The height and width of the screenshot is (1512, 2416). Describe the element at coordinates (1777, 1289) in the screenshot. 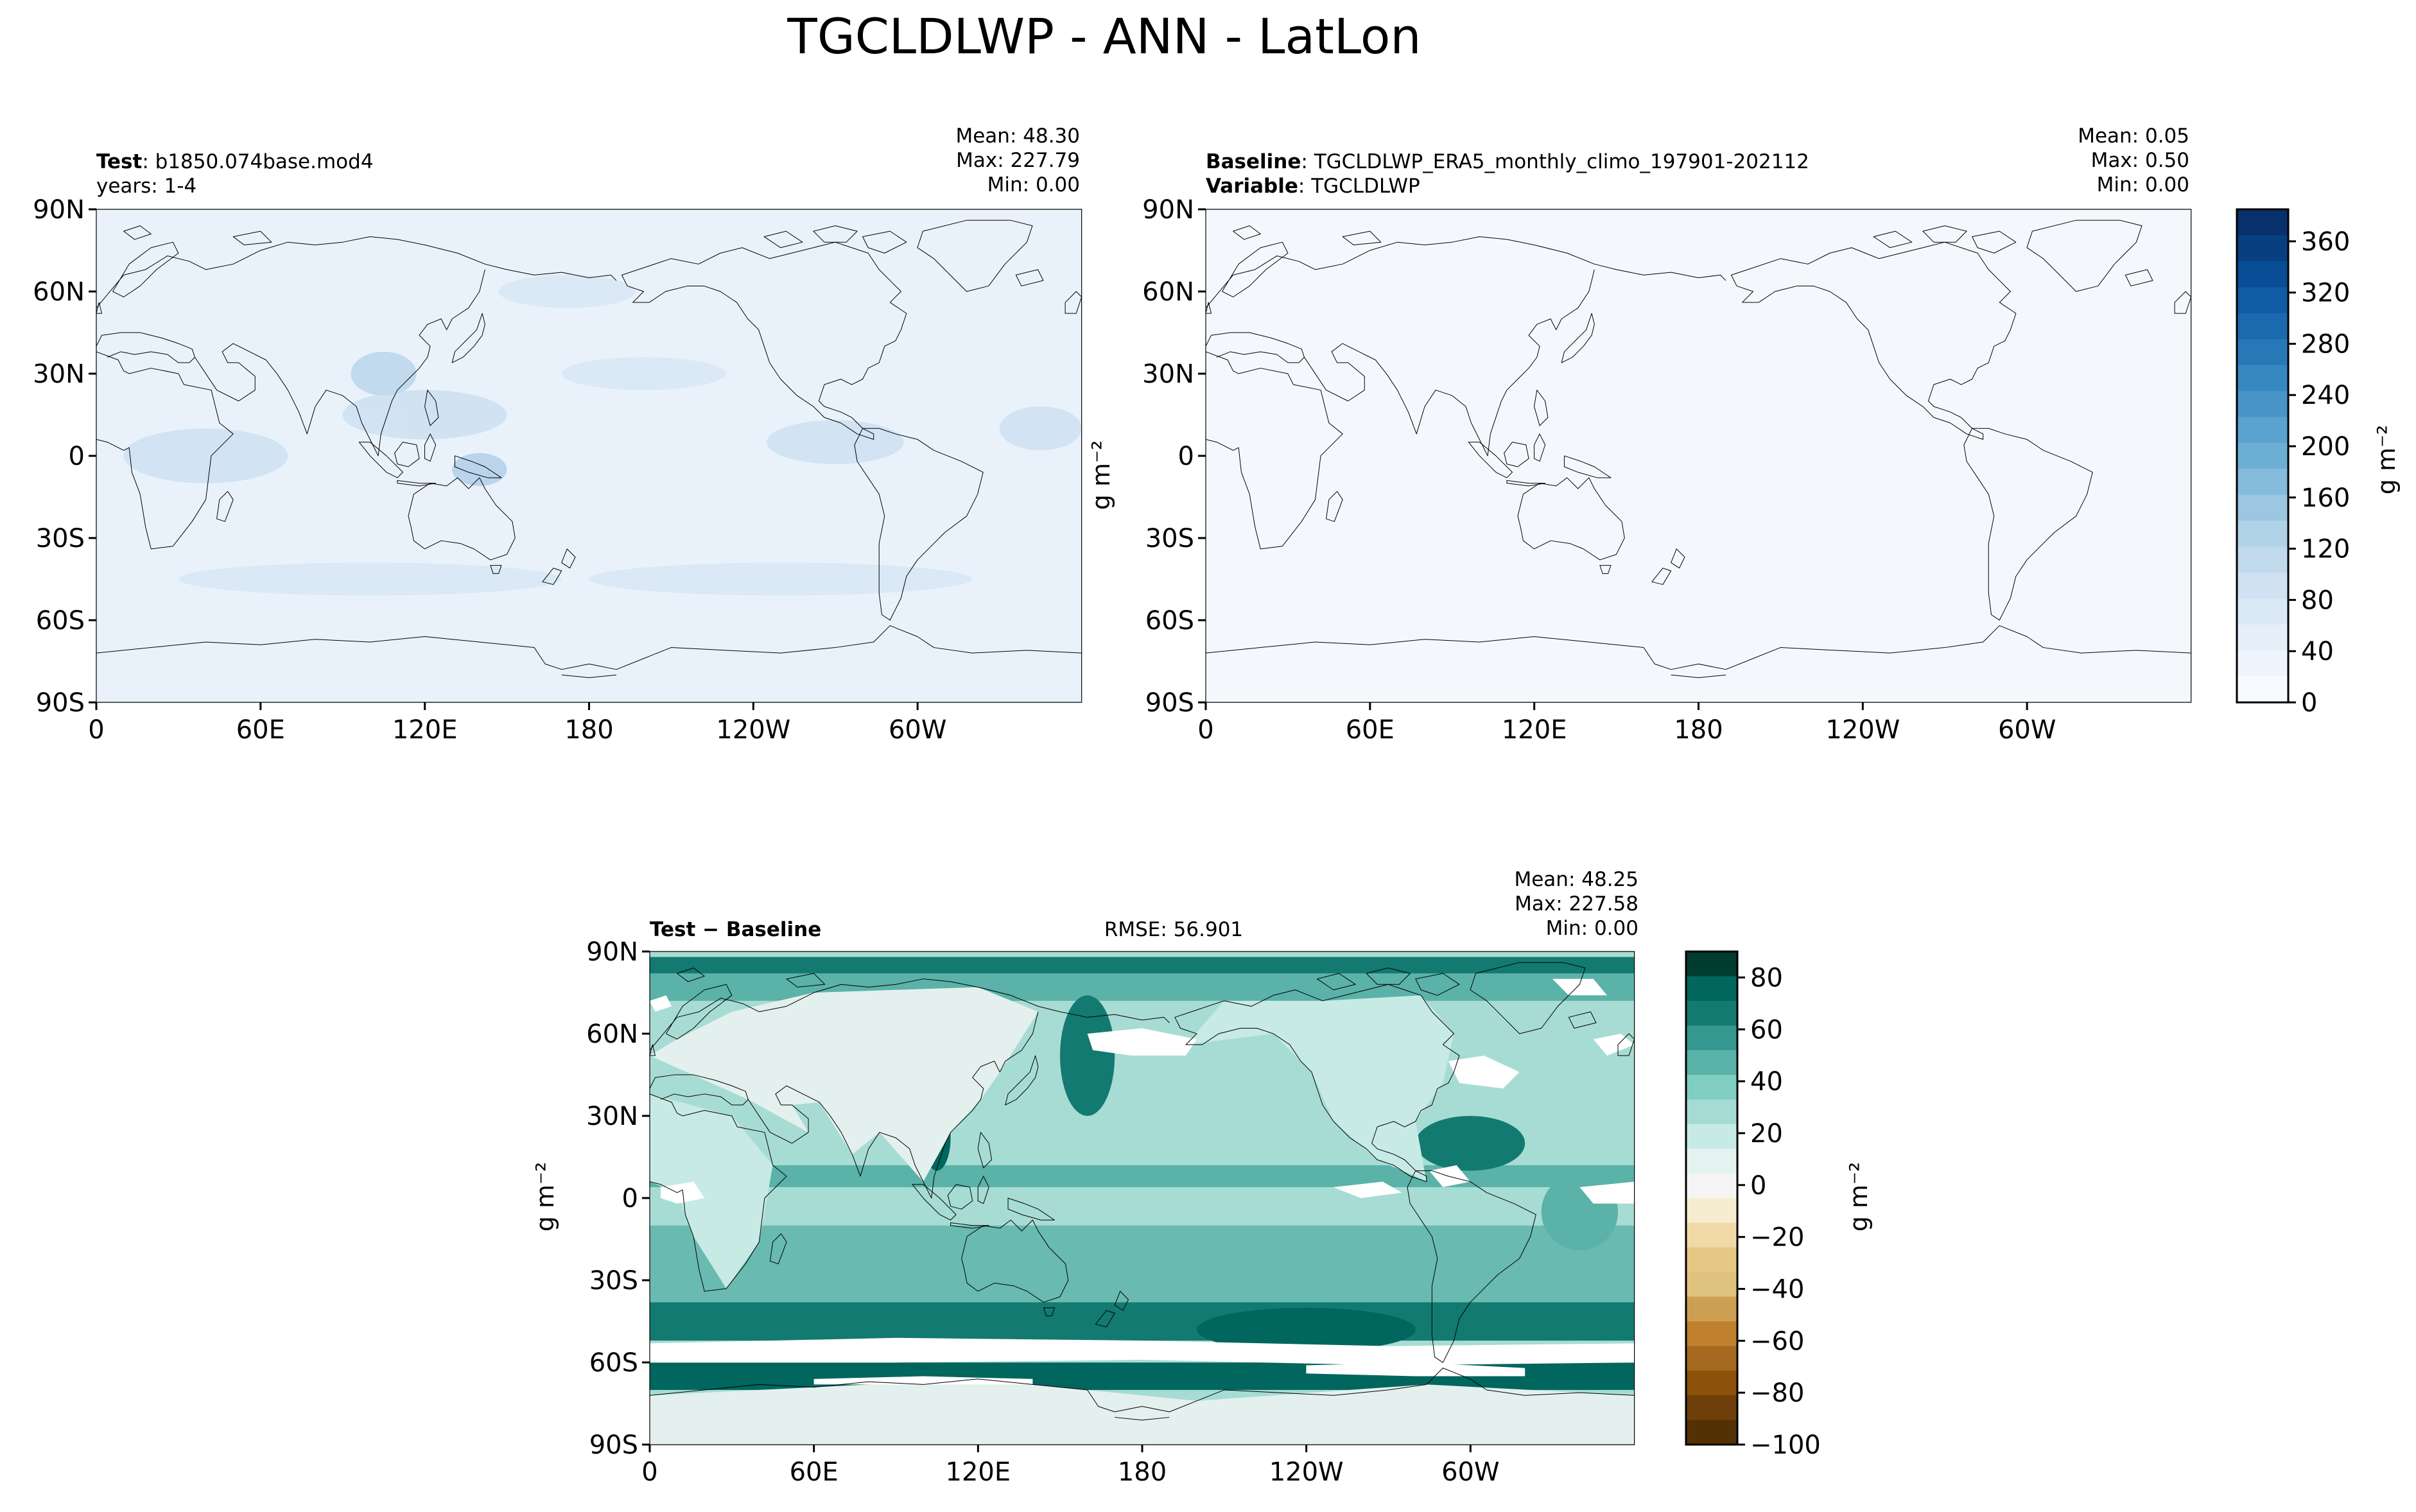

I see `colorbar-diff-tick-label: −40` at that location.